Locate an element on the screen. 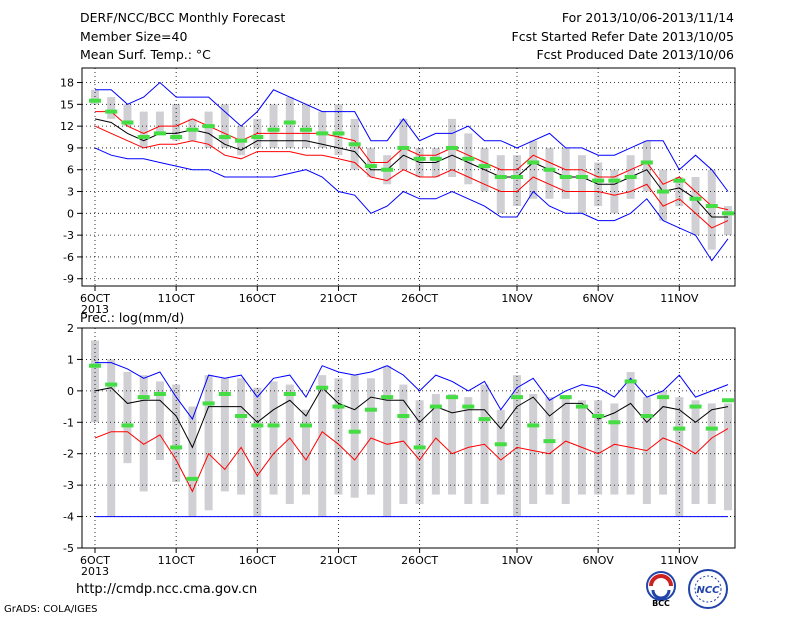 The height and width of the screenshot is (618, 800). y-tick-label: -2 is located at coordinates (68, 454).